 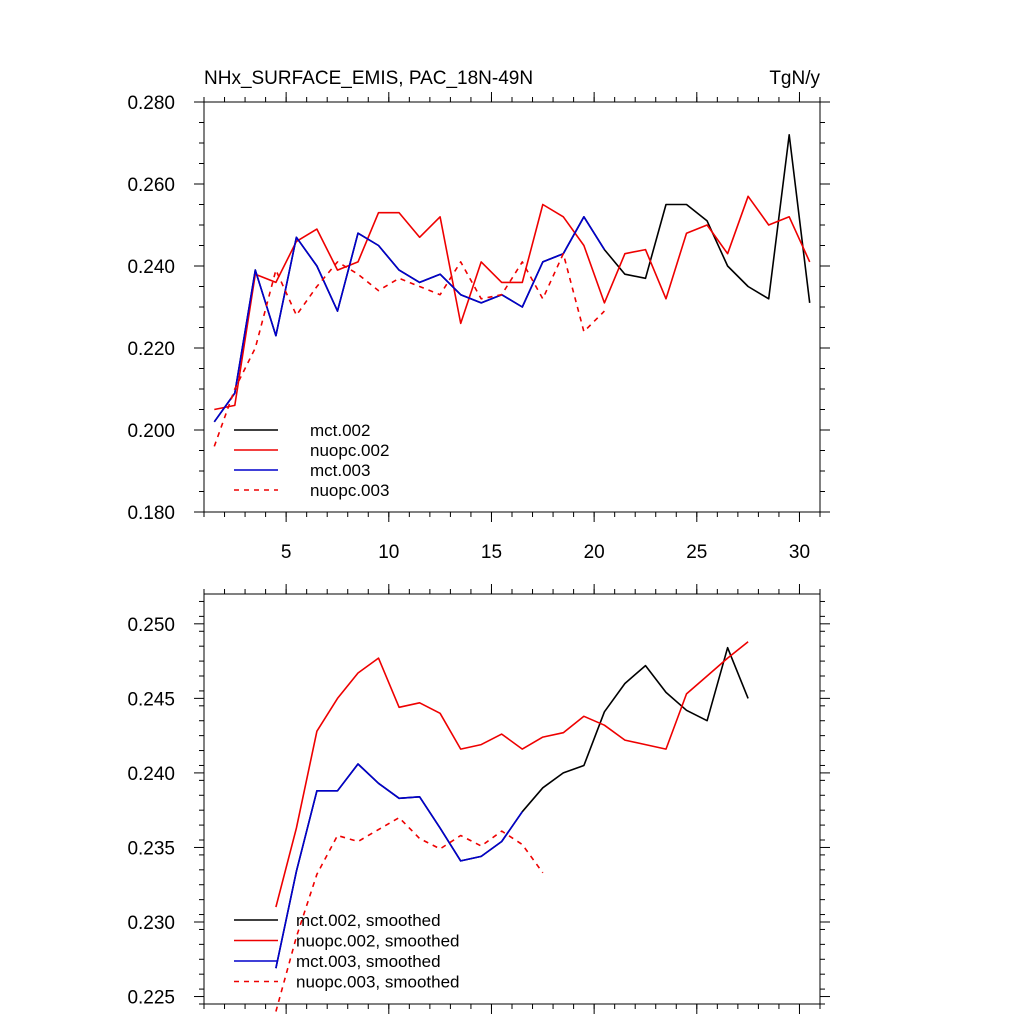 I want to click on legend-label: mct.003, smoothed, so click(x=368, y=961).